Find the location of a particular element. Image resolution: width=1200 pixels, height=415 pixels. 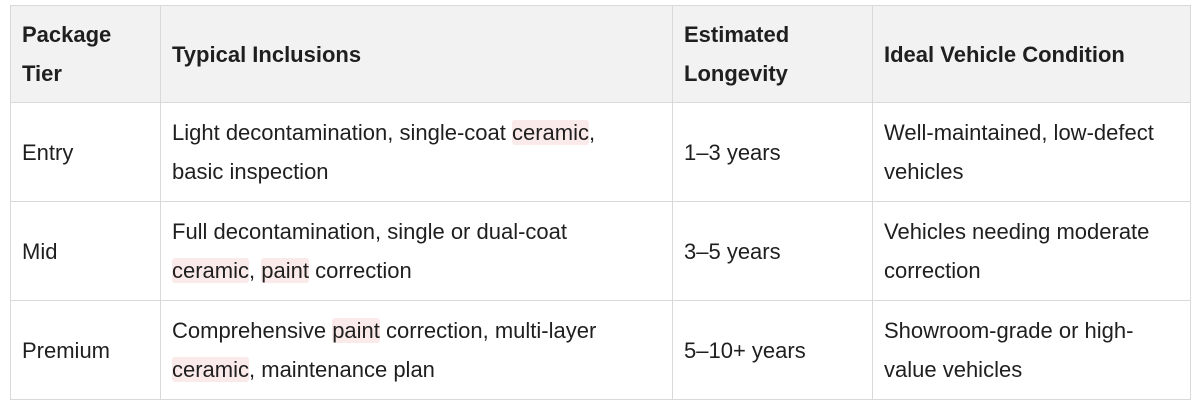

cell-text: , basic inspection is located at coordinates (384, 152).